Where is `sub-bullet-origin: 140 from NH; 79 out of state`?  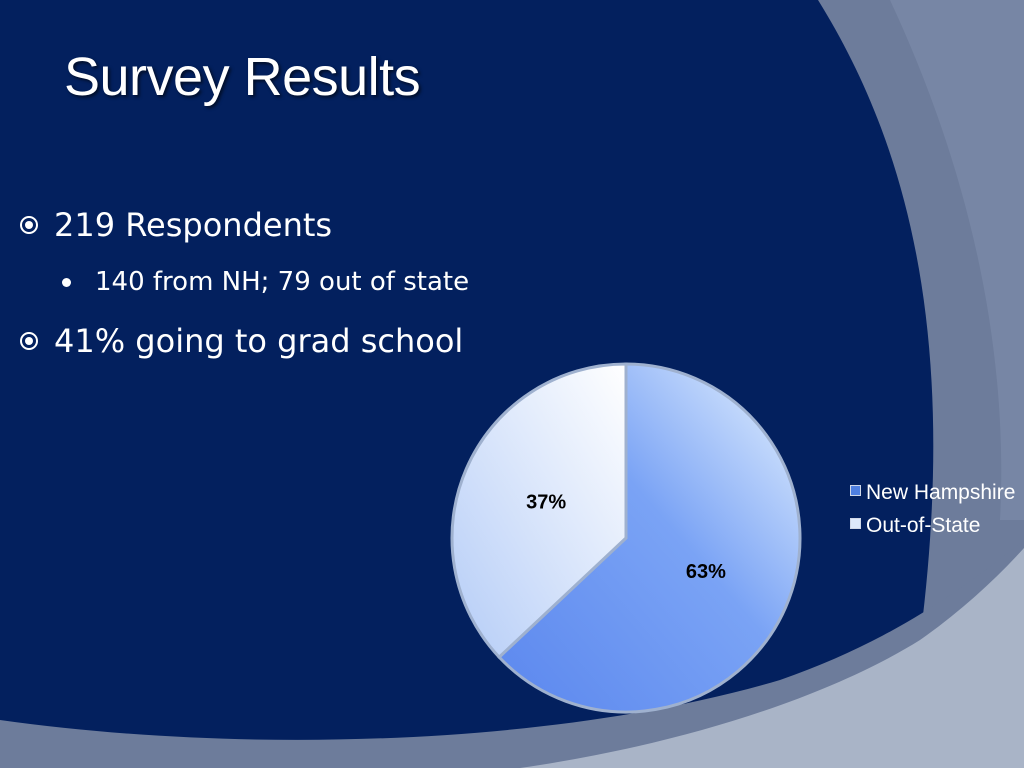
sub-bullet-origin: 140 from NH; 79 out of state is located at coordinates (265, 282).